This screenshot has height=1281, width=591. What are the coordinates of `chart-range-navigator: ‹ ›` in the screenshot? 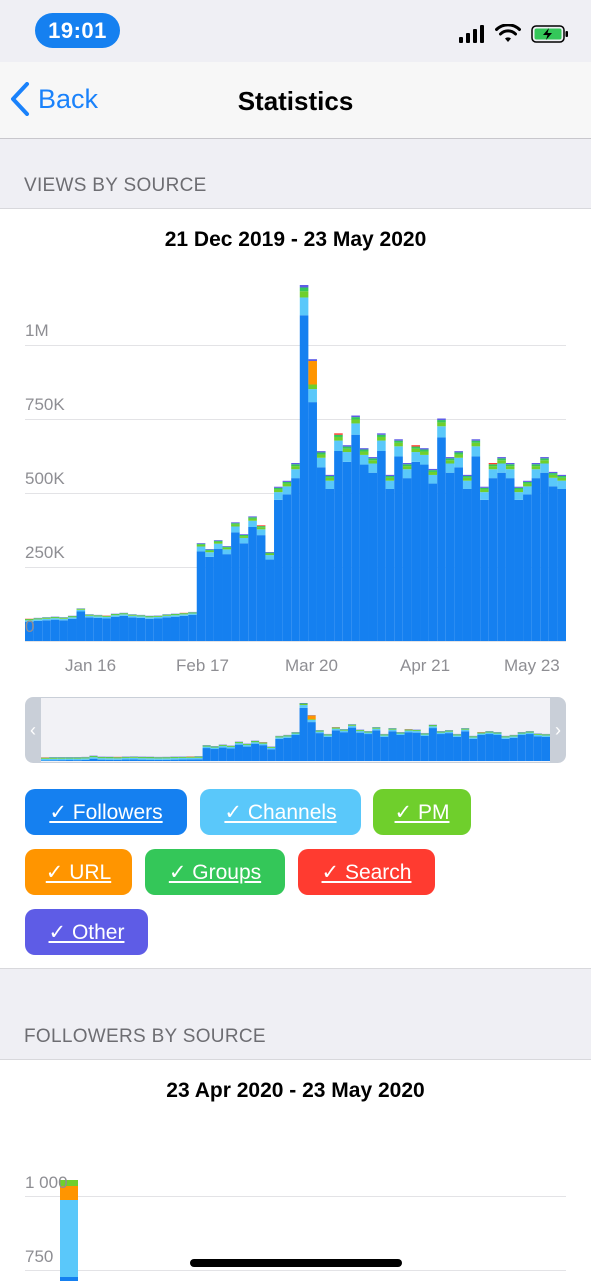 It's located at (295, 730).